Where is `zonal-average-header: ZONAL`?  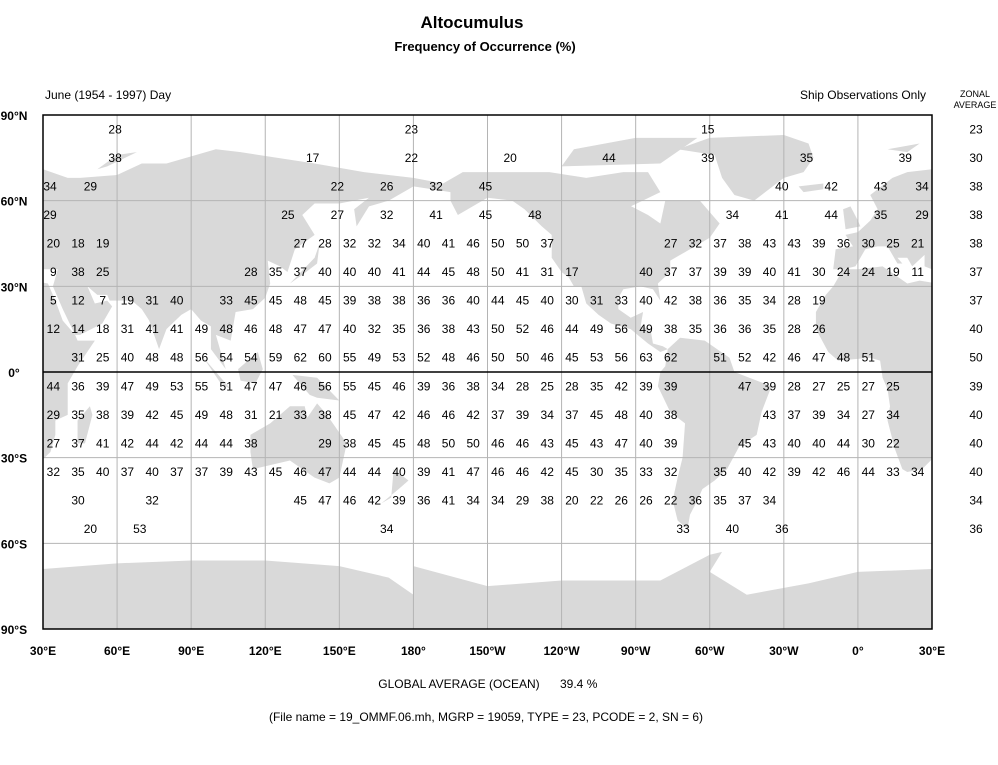
zonal-average-header: ZONAL is located at coordinates (975, 94).